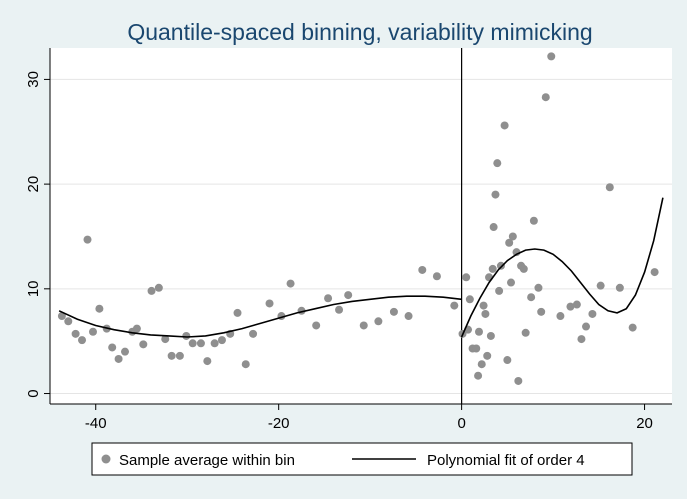 The height and width of the screenshot is (499, 687). Describe the element at coordinates (461, 423) in the screenshot. I see `x-tick-label: 0` at that location.